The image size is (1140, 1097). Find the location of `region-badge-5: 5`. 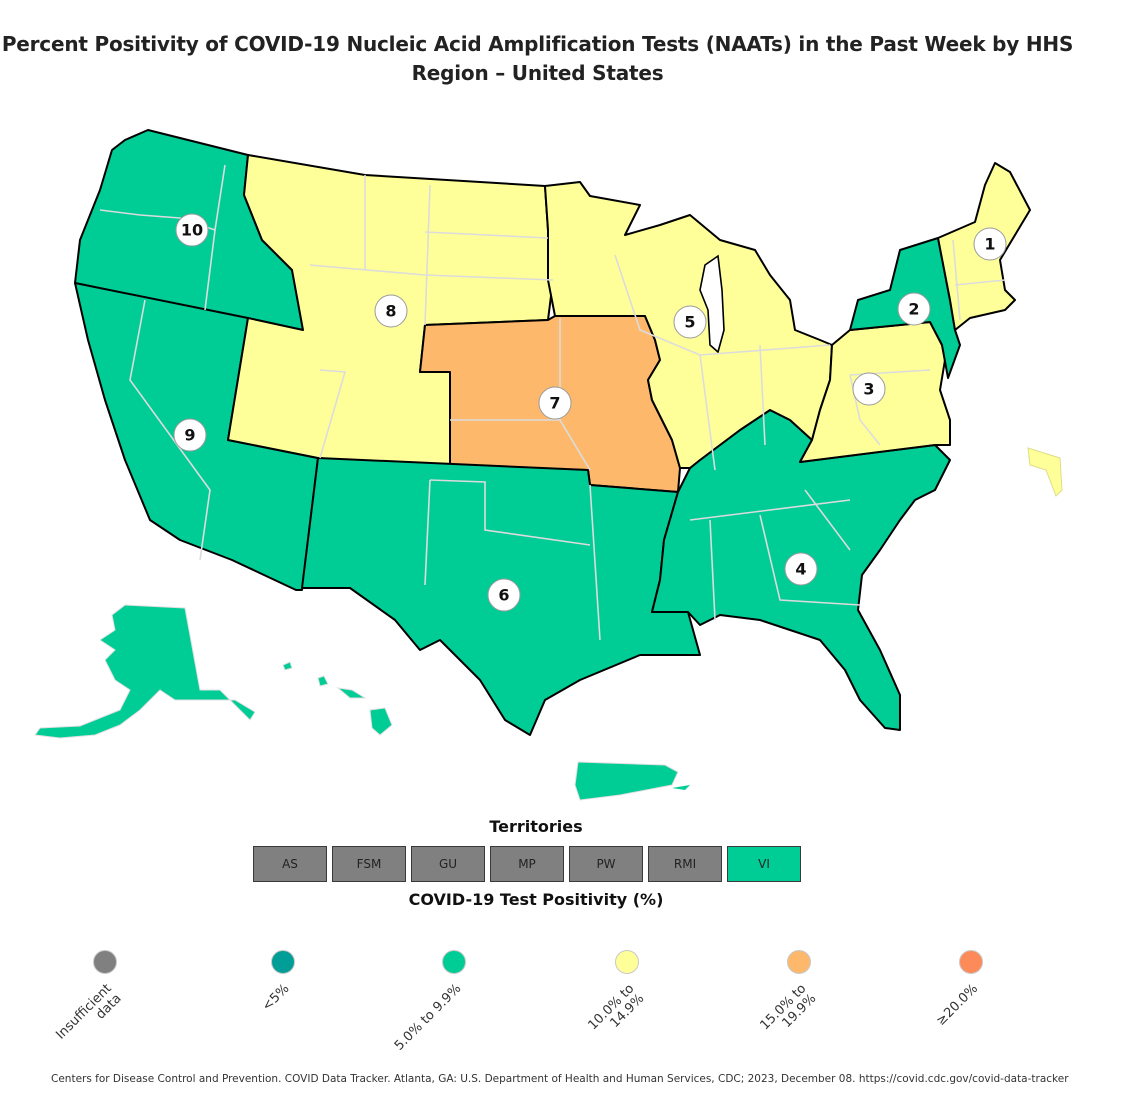

region-badge-5: 5 is located at coordinates (690, 322).